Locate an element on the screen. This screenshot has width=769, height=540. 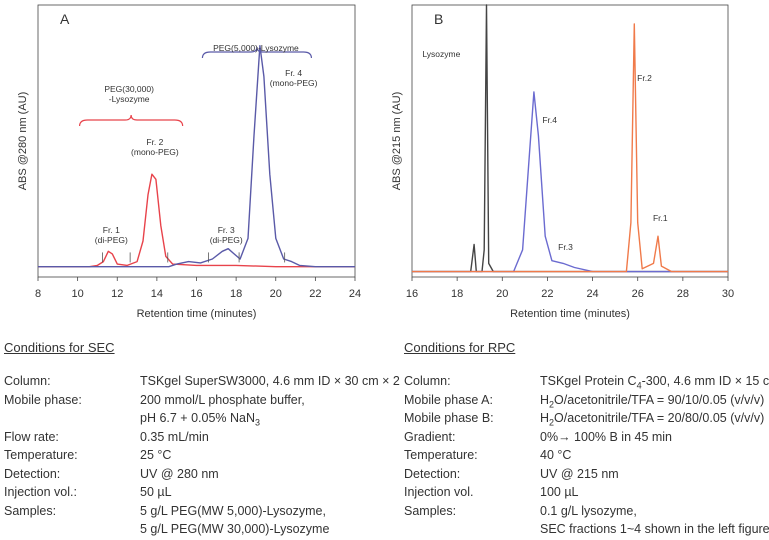
annotation-label: PEG(30,000)-Lysozyme is located at coordinates (129, 94).